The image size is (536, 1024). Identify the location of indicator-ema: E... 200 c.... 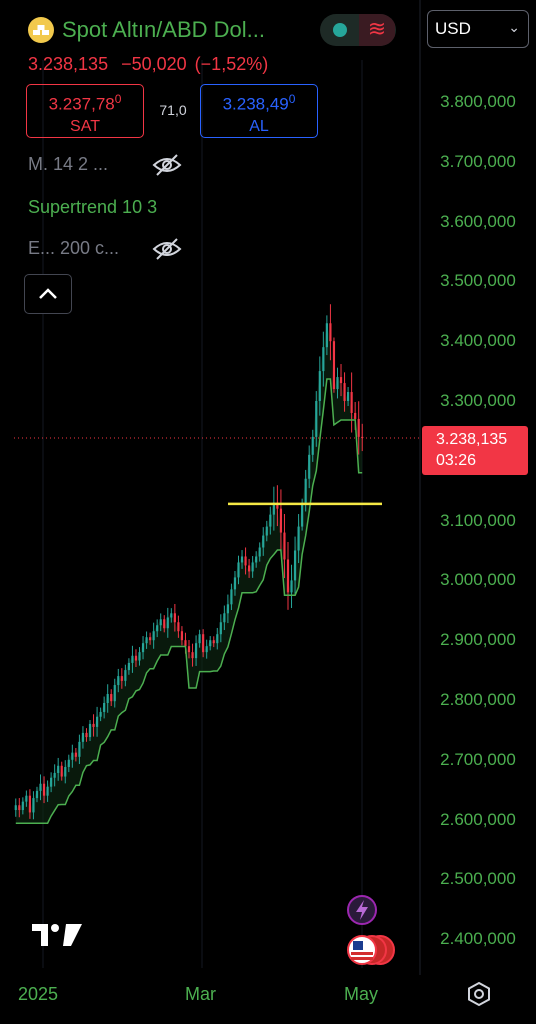
(74, 248).